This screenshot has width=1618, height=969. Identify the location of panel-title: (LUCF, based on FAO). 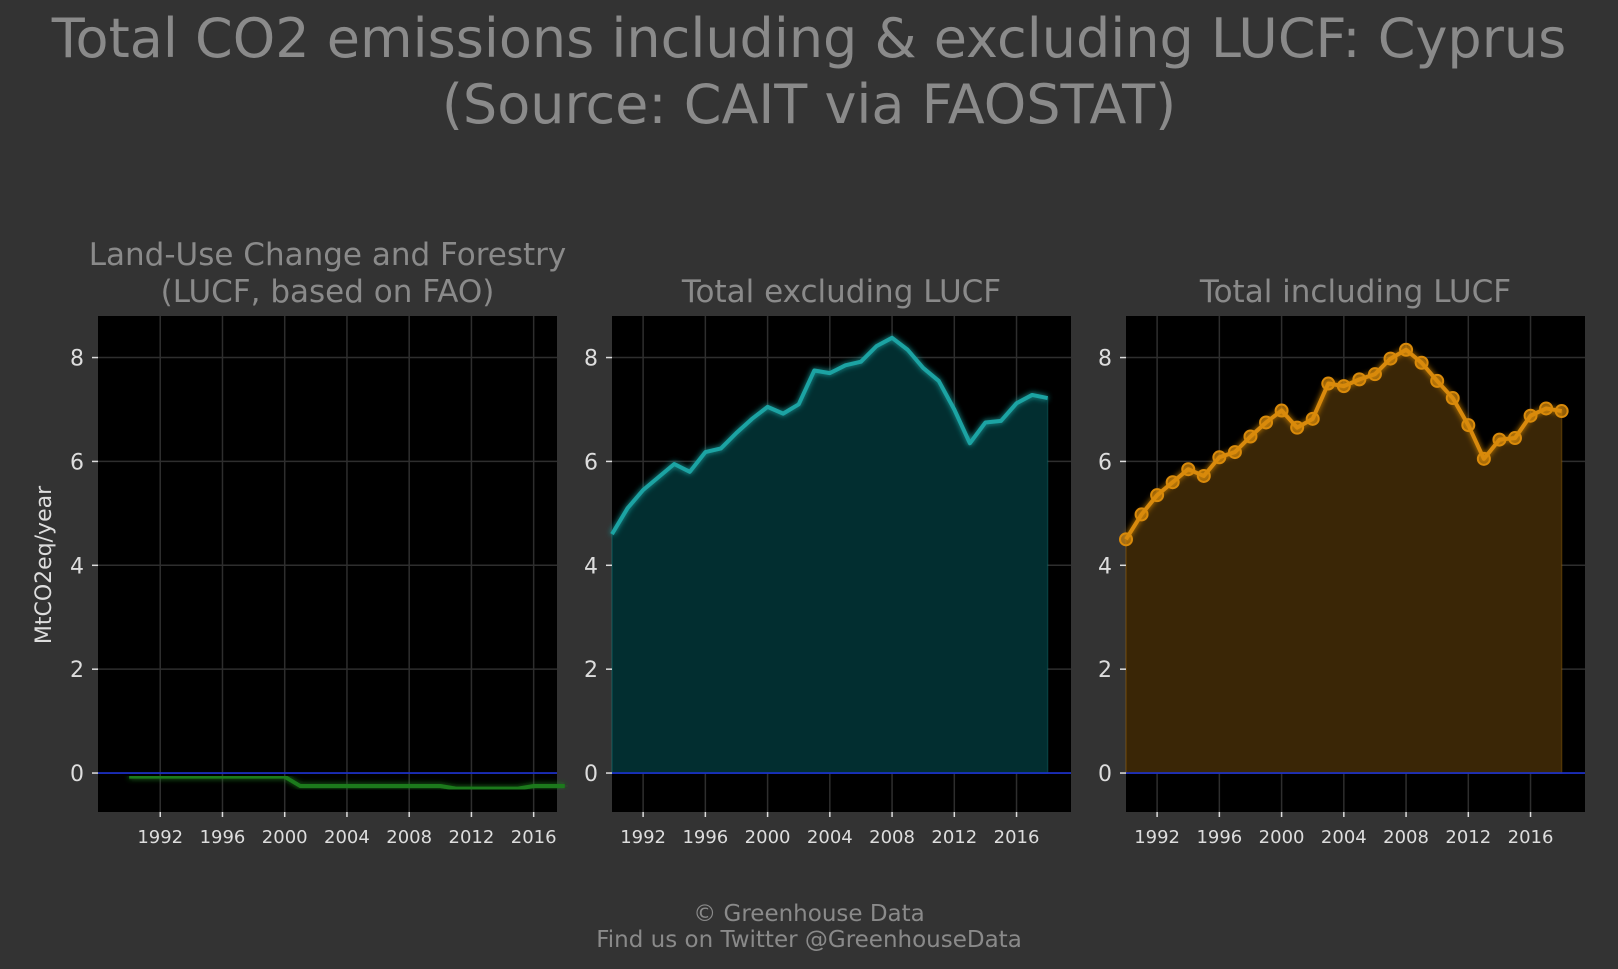
(328, 292).